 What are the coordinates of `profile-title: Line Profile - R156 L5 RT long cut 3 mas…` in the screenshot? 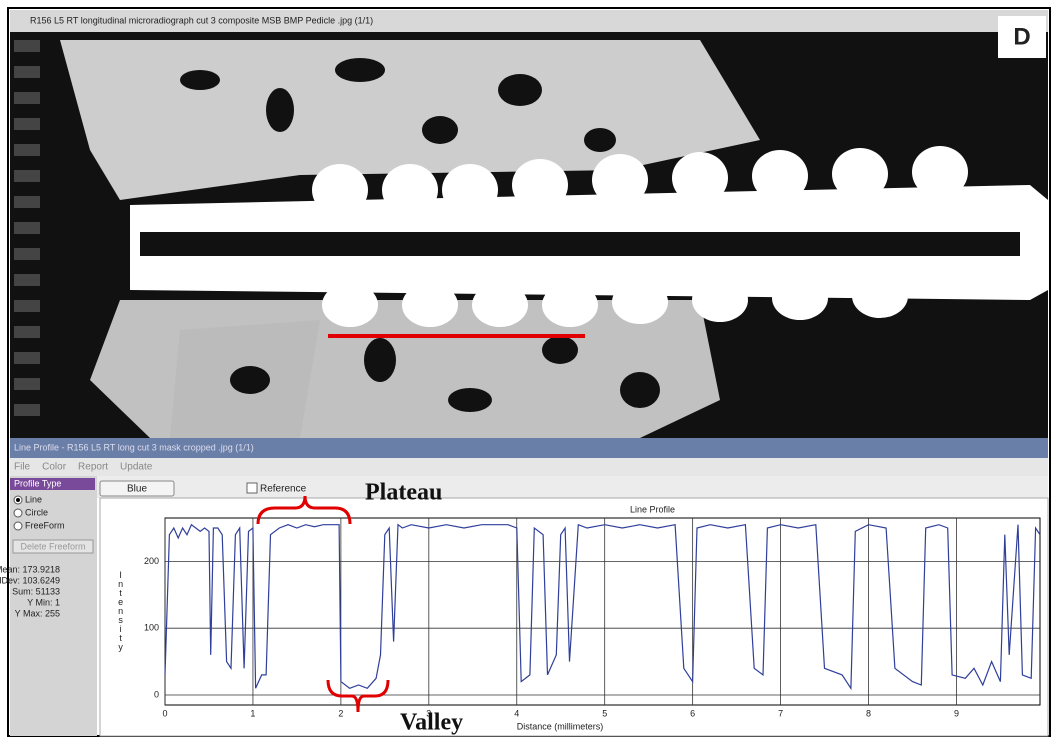 It's located at (134, 447).